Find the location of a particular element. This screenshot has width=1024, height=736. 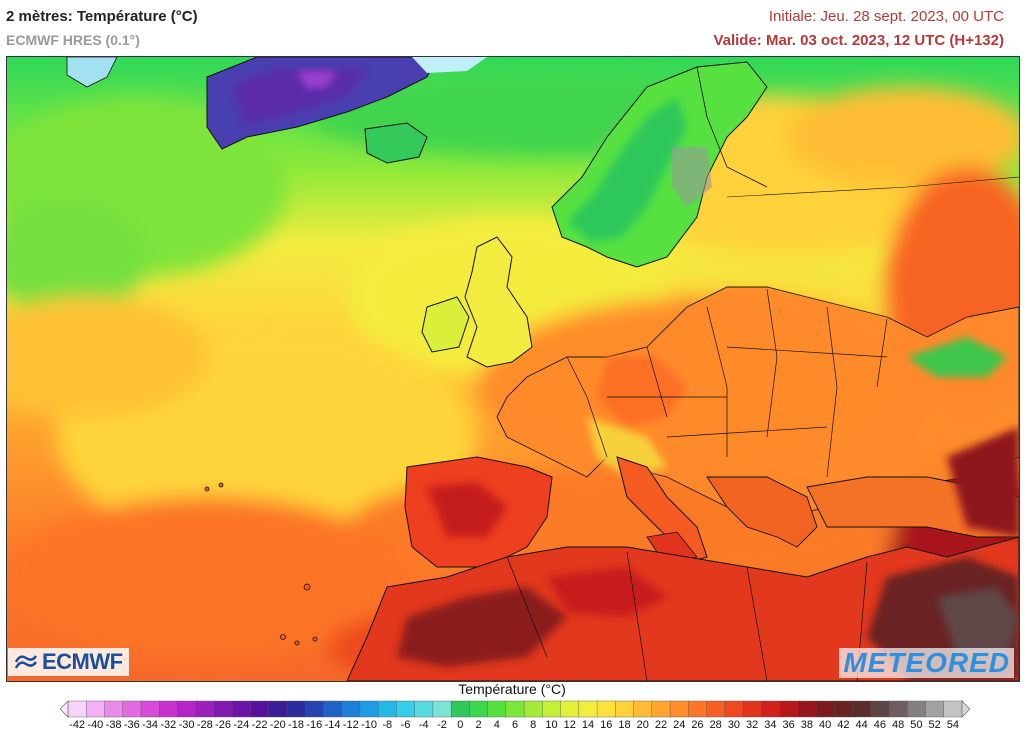

legend-title: Température (°C) is located at coordinates (512, 689).